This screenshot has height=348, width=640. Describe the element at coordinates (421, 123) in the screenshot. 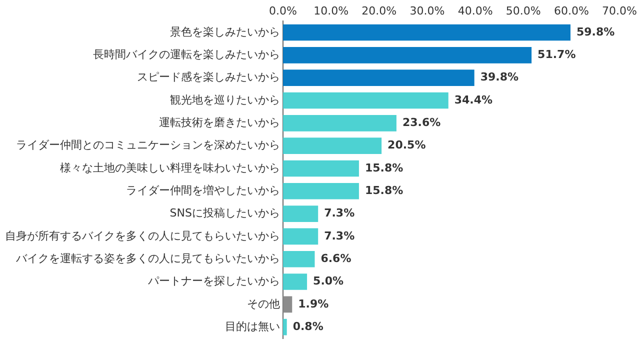

I see `data-label: 23.6%` at that location.